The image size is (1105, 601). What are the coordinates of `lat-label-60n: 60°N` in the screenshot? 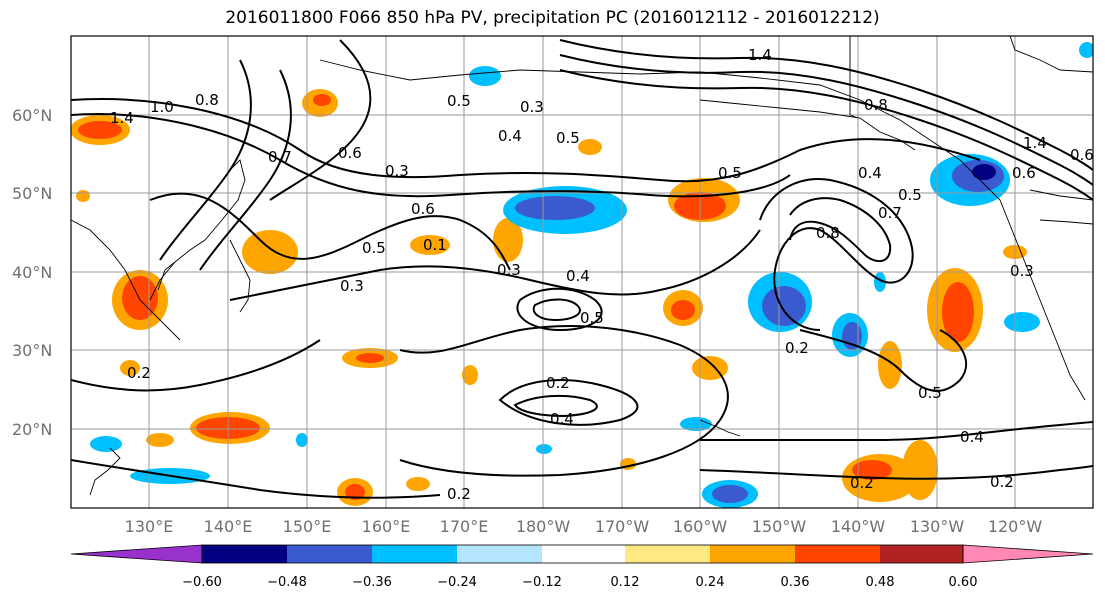 It's located at (32, 115).